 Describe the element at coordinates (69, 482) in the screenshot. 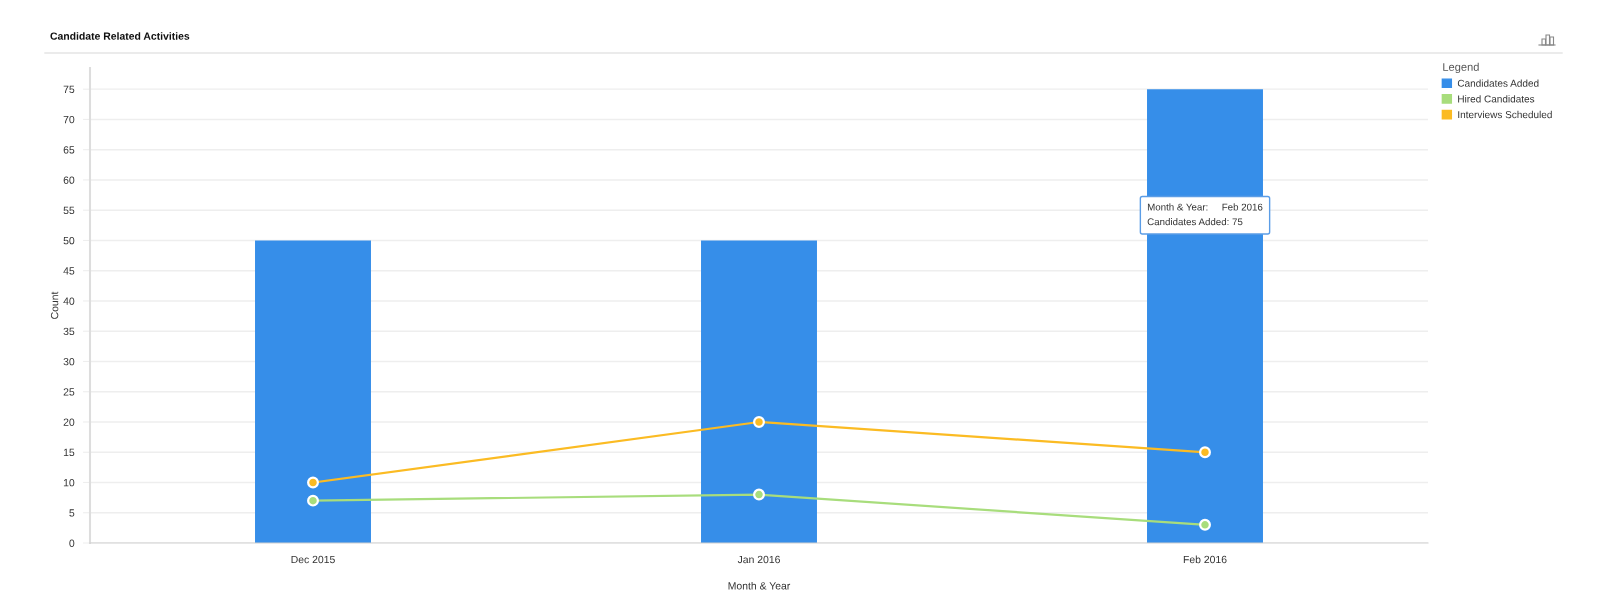

I see `y-tick-label: 10` at that location.